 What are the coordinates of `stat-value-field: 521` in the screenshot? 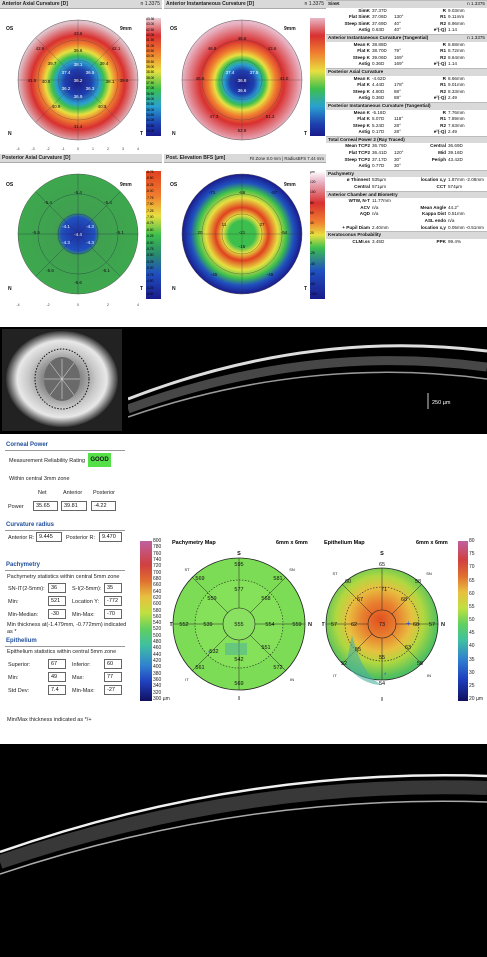 It's located at (57, 601).